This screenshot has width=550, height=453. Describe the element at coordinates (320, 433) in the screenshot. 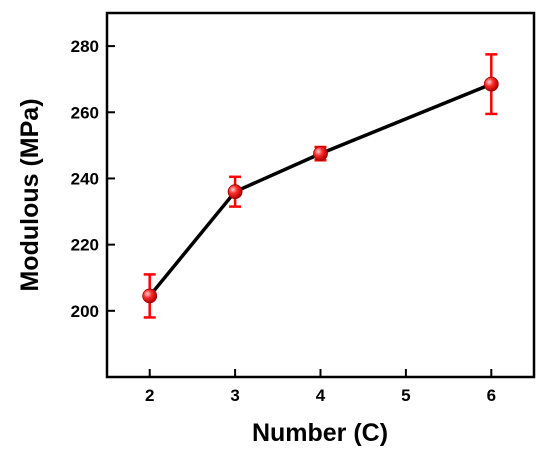

I see `x-axis-label: Number (C)` at that location.